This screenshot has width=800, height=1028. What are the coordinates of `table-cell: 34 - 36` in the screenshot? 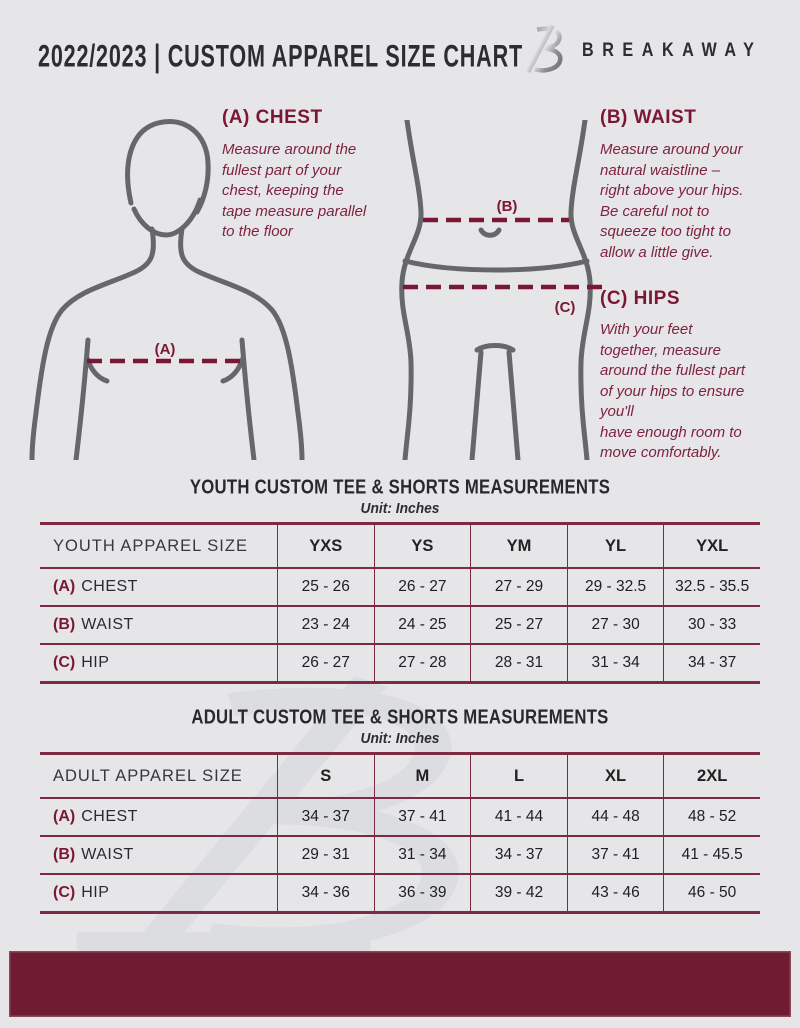 It's located at (325, 893).